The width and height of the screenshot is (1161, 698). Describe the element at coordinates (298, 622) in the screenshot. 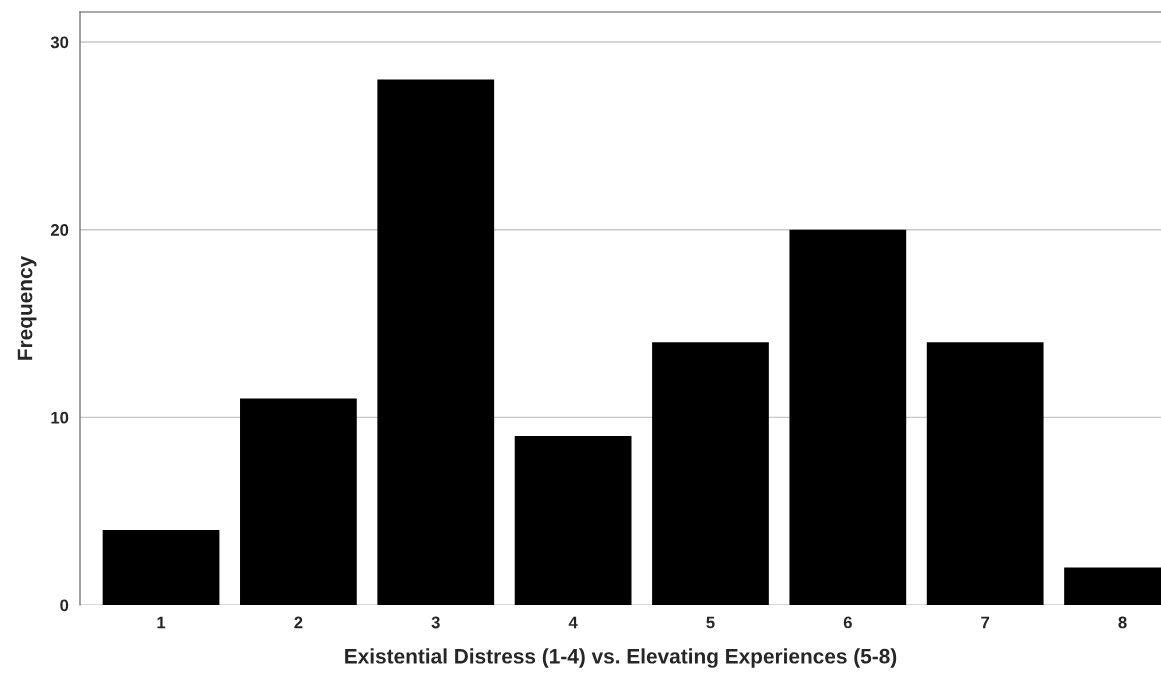

I see `x-tick-label: 2` at that location.